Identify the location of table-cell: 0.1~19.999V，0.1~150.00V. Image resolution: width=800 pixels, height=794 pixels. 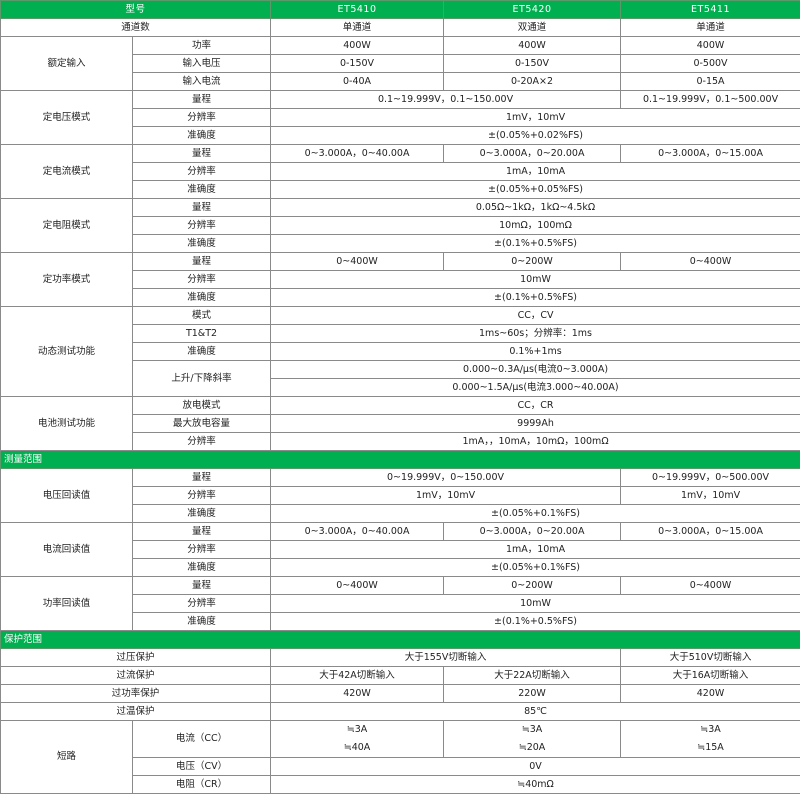
(446, 100).